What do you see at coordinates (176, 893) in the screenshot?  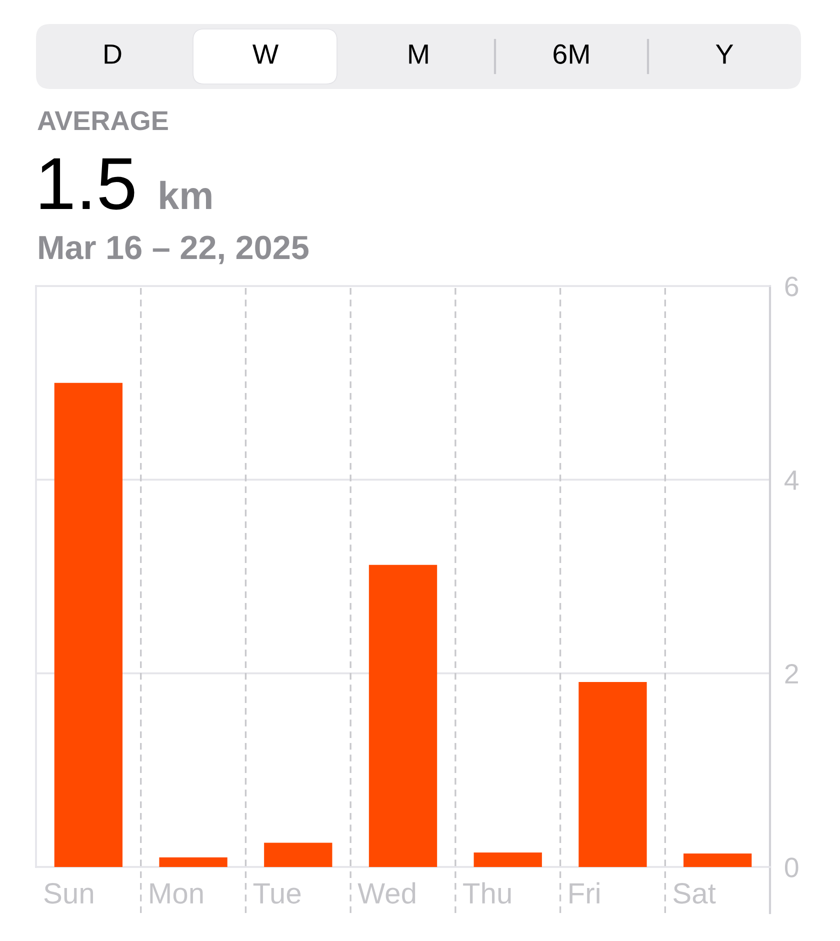 I see `x-tick-label: Mon` at bounding box center [176, 893].